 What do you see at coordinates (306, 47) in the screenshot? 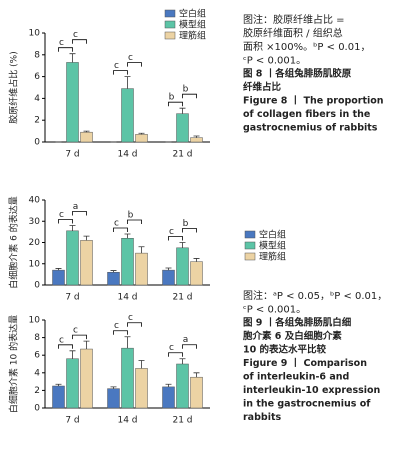
I see `caption-note: 面积 ×100%。ᵇP < 0.01，` at bounding box center [306, 47].